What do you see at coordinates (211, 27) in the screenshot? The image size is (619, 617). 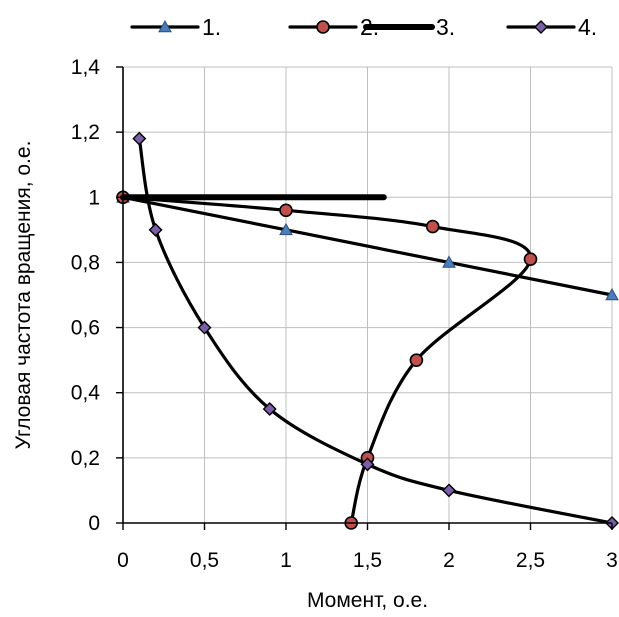 I see `legend-label: 1.` at bounding box center [211, 27].